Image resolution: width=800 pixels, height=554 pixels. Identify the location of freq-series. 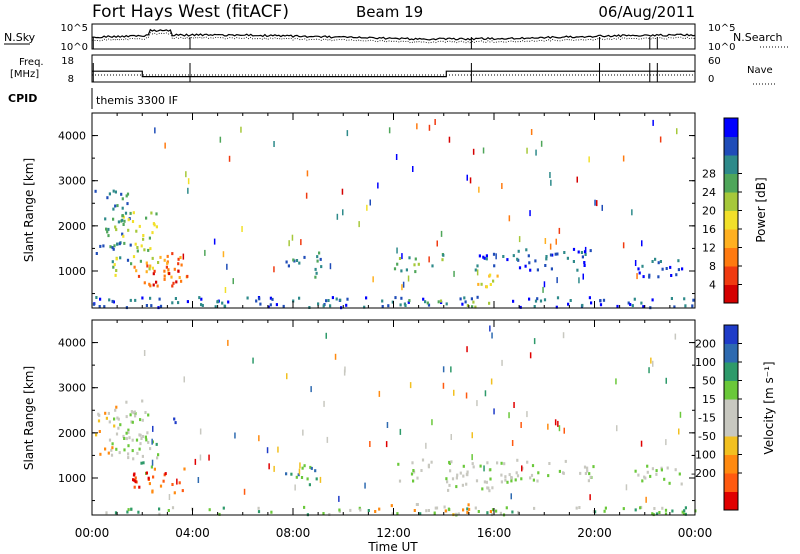
(393, 74).